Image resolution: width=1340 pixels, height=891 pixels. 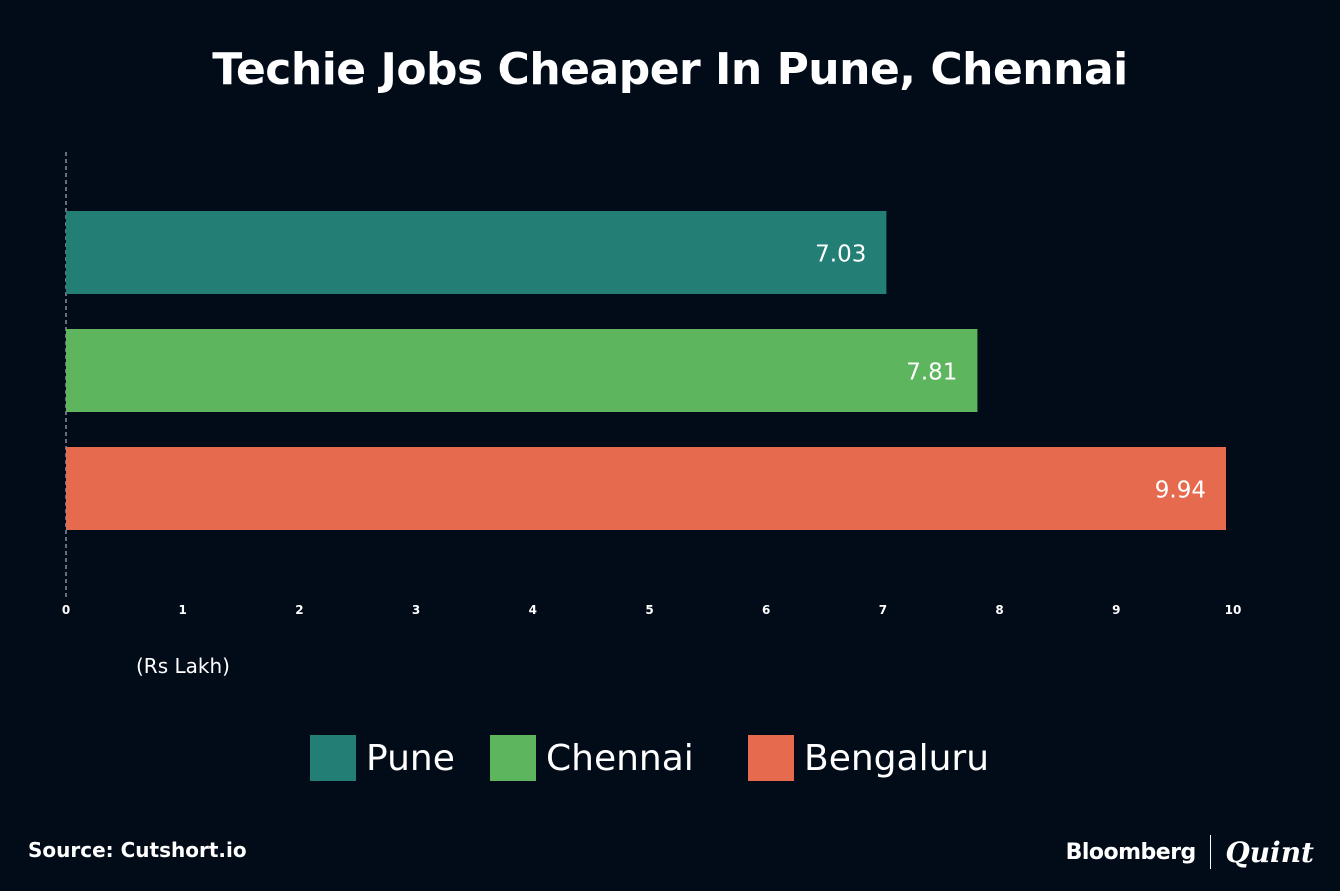 What do you see at coordinates (533, 610) in the screenshot?
I see `x-tick-label-4: 4` at bounding box center [533, 610].